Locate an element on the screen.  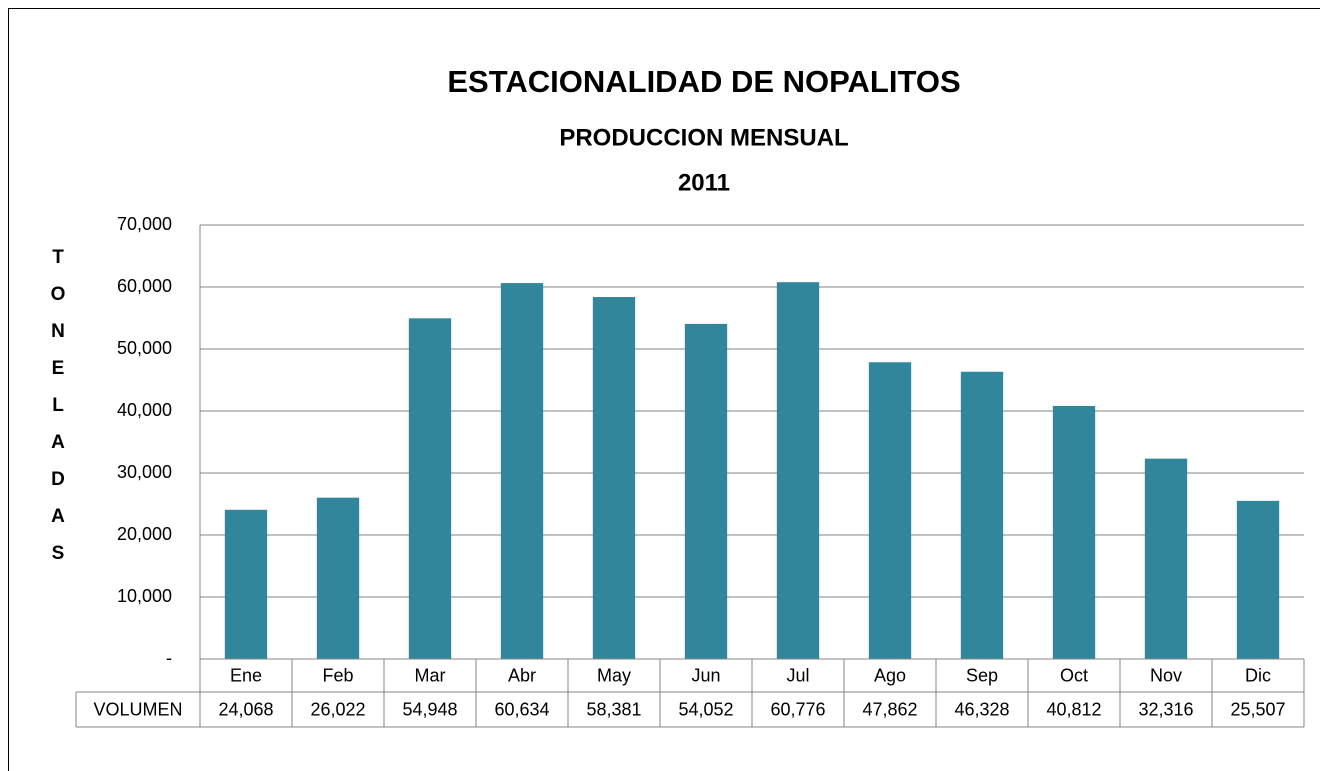
x-tick-label: Nov is located at coordinates (1166, 675).